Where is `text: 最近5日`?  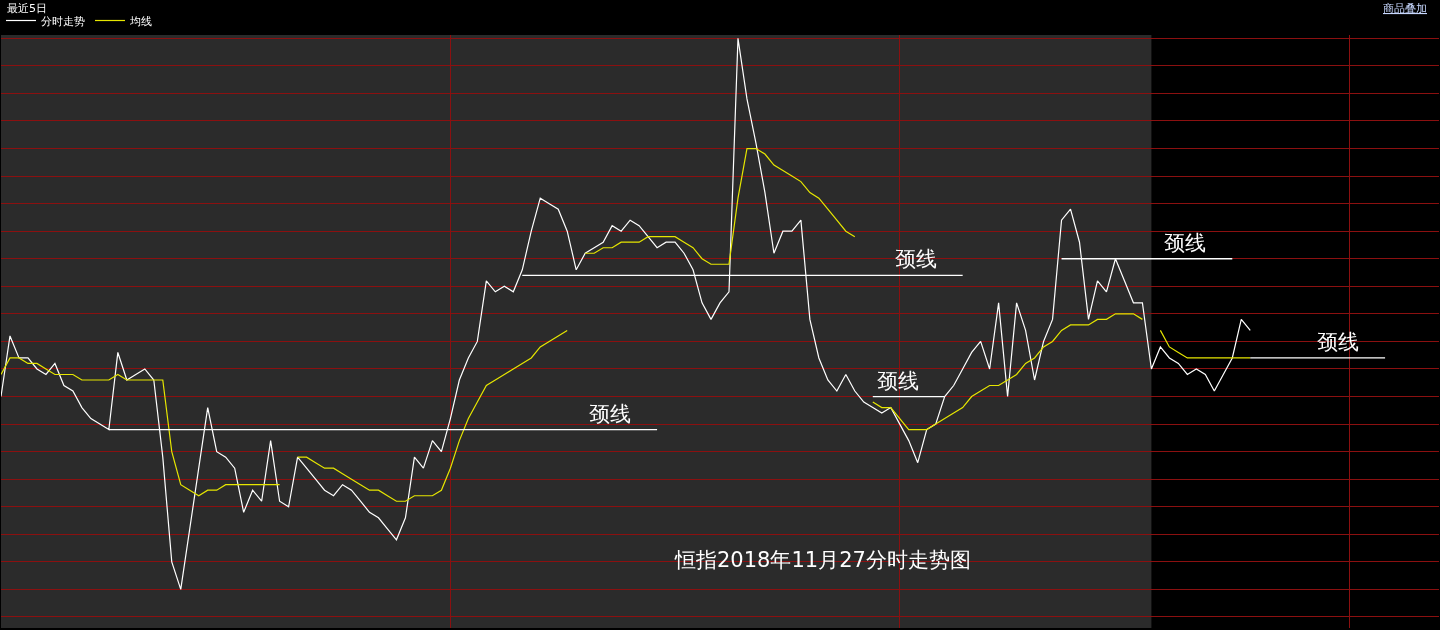 text: 最近5日 is located at coordinates (27, 8).